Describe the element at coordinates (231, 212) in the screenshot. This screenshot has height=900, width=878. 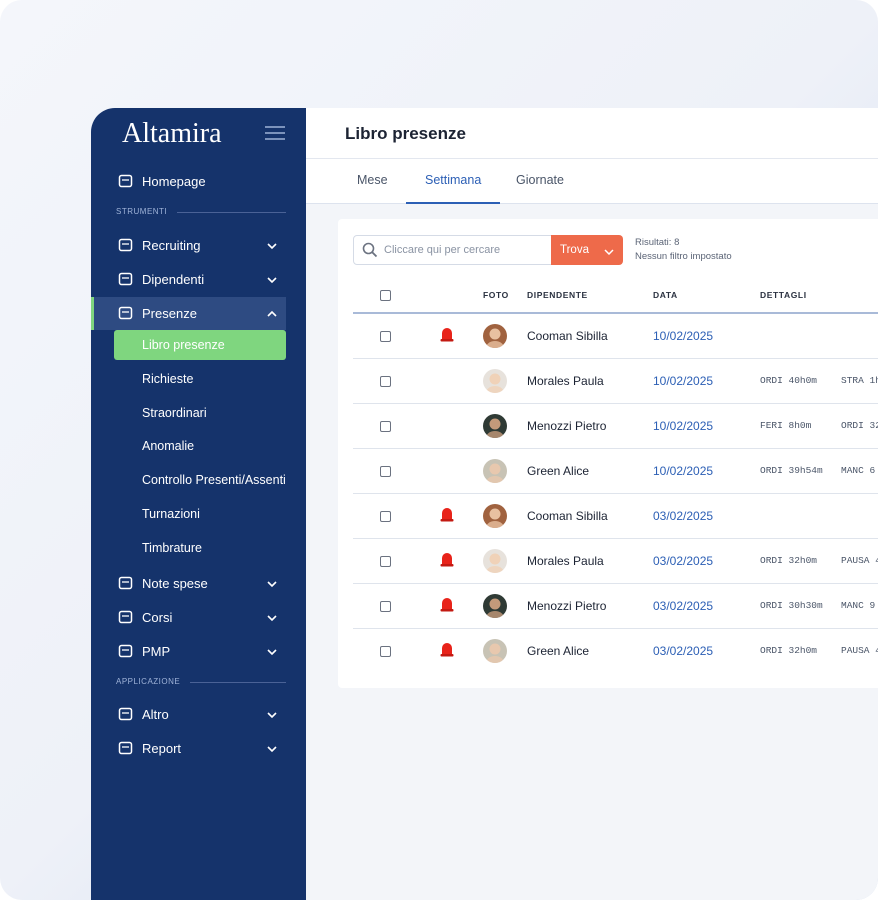
I see `section-line` at that location.